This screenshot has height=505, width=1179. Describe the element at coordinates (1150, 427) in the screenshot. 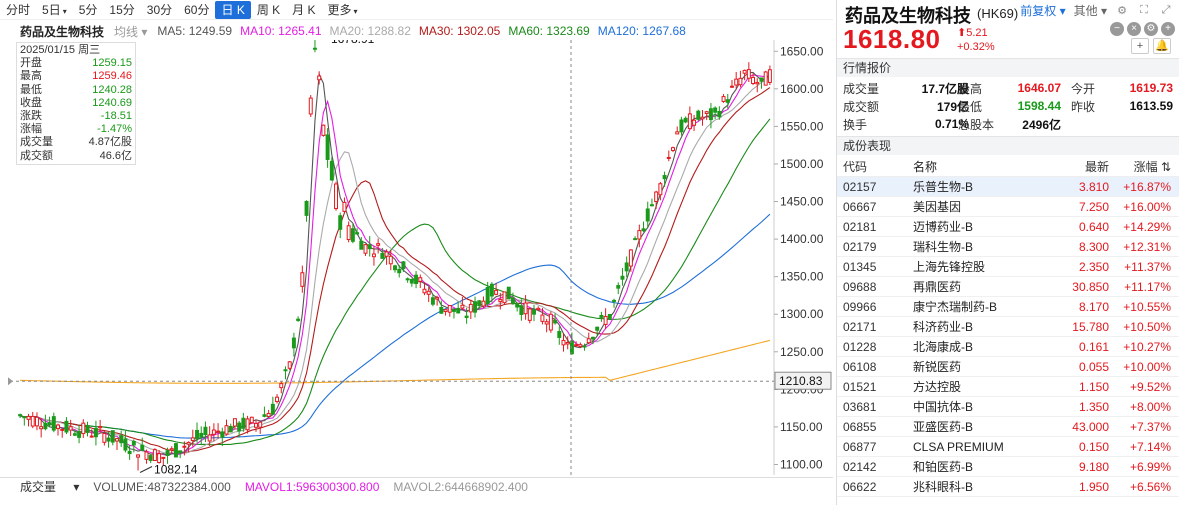

I see `cell-pct: +7.37%` at that location.